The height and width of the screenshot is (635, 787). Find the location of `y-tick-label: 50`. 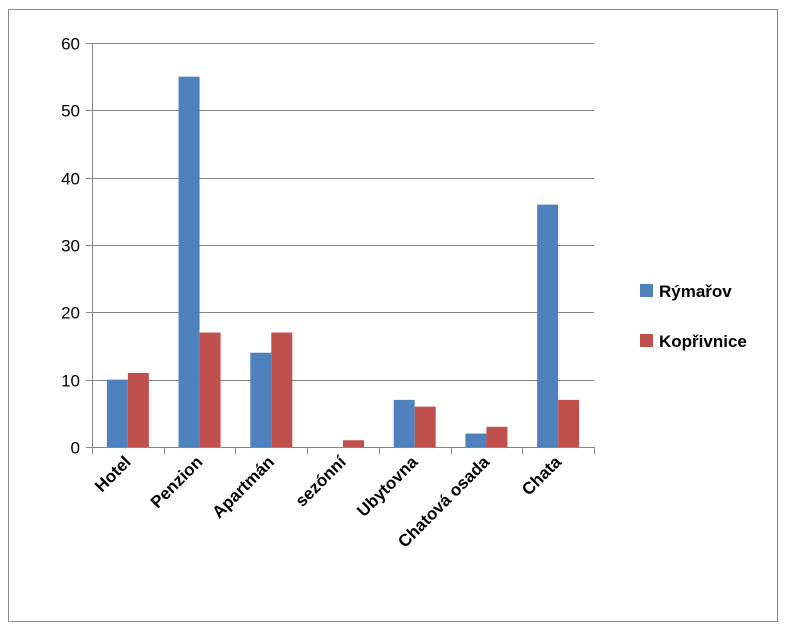

y-tick-label: 50 is located at coordinates (70, 111).